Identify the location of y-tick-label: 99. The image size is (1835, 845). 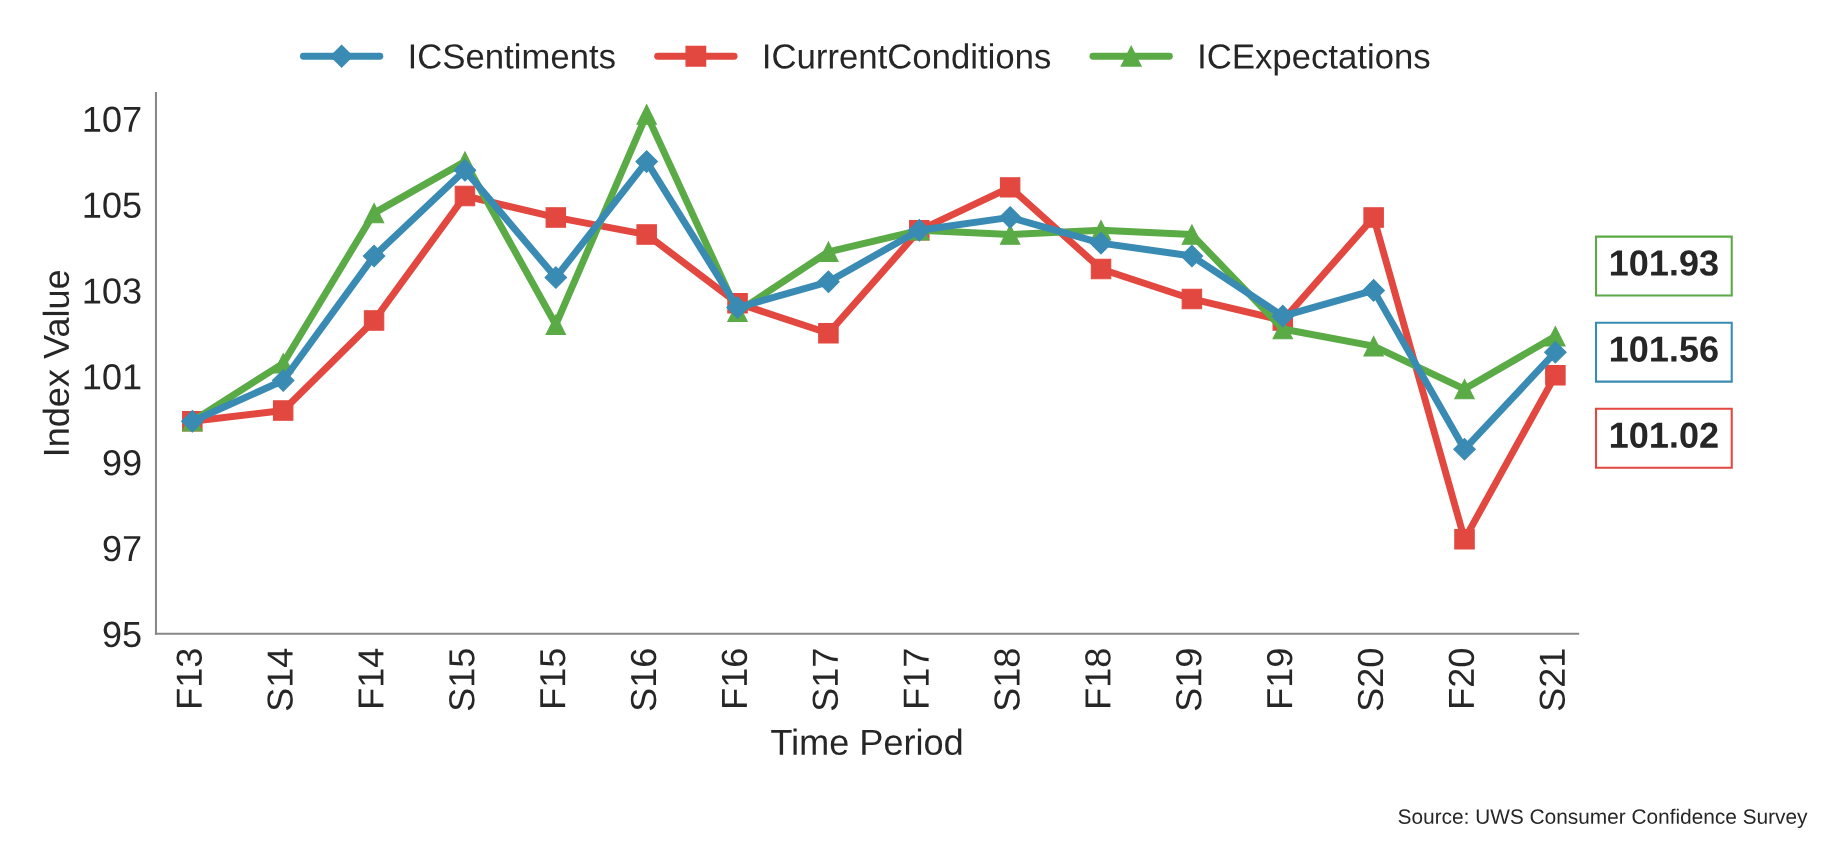
(122, 462).